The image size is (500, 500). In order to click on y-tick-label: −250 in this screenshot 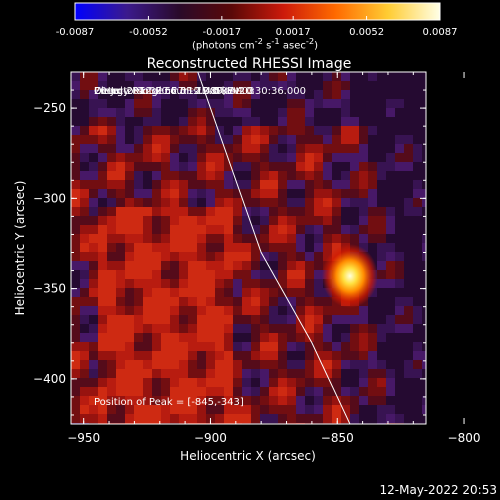, I will do `click(49, 108)`.